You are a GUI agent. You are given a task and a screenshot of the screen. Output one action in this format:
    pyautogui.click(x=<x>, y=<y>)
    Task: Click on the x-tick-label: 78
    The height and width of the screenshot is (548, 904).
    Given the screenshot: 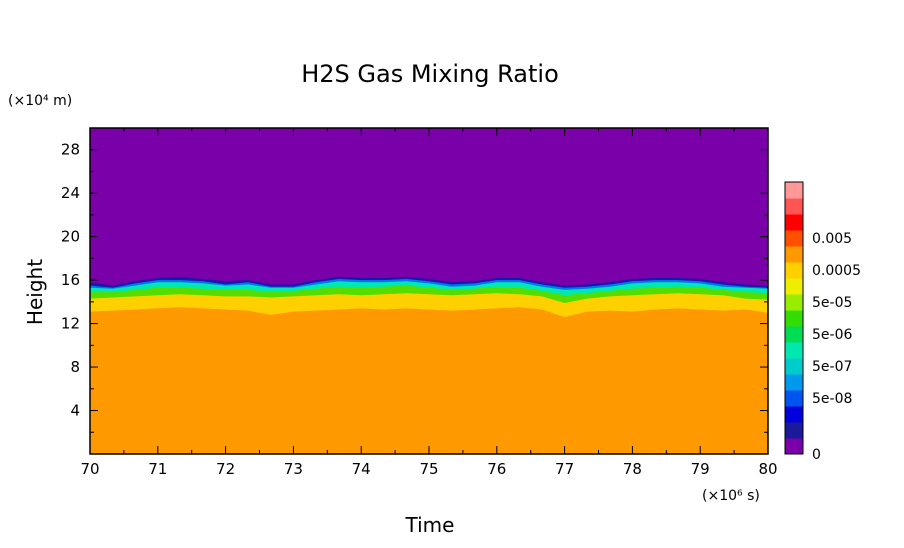 What is the action you would take?
    pyautogui.click(x=632, y=469)
    